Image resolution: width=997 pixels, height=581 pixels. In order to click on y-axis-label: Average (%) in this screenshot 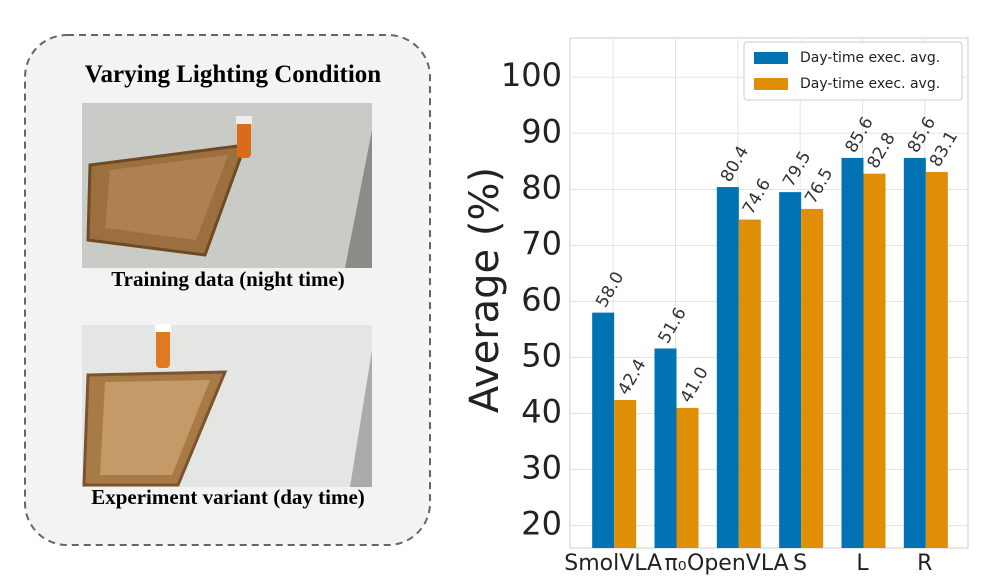, I will do `click(485, 290)`.